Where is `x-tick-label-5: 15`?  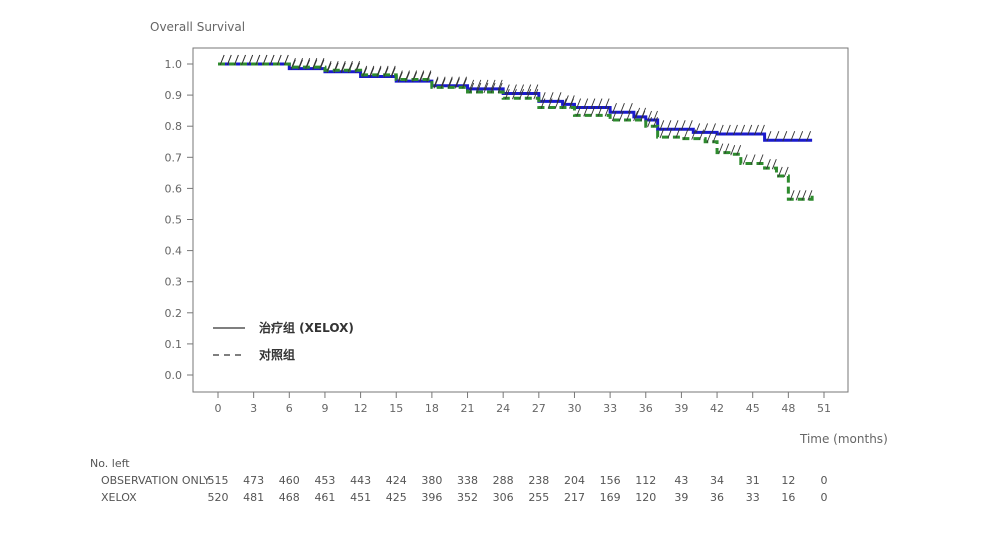 x-tick-label-5: 15 is located at coordinates (396, 408).